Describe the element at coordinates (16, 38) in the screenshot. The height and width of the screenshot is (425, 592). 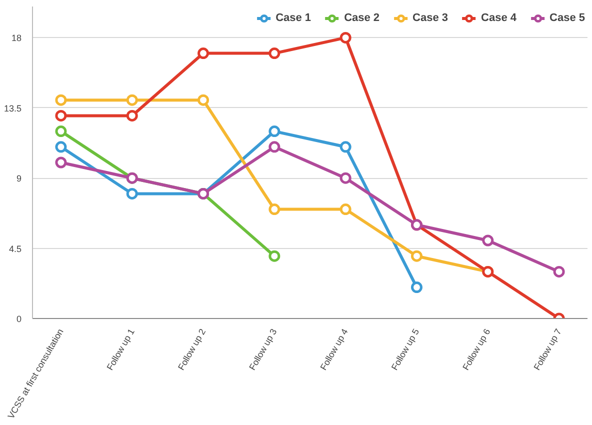
I see `y-tick-label: 18` at that location.